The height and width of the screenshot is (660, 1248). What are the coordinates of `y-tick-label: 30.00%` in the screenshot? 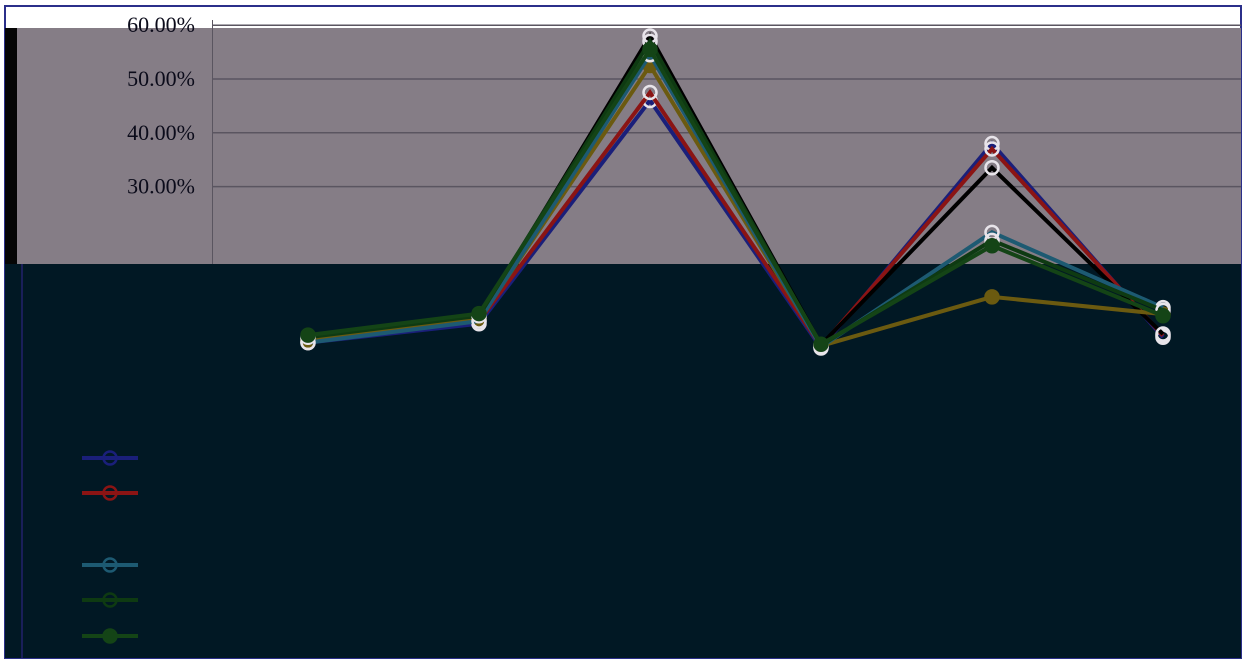 It's located at (161, 186).